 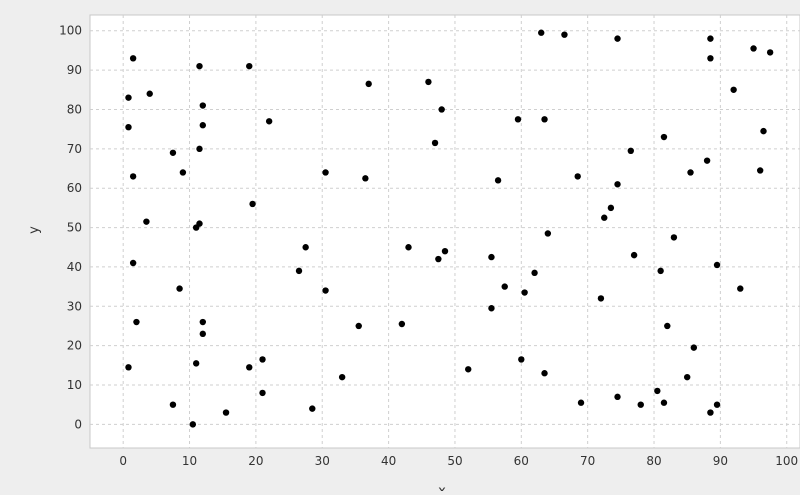 What do you see at coordinates (720, 461) in the screenshot?
I see `x-tick-label: 90` at bounding box center [720, 461].